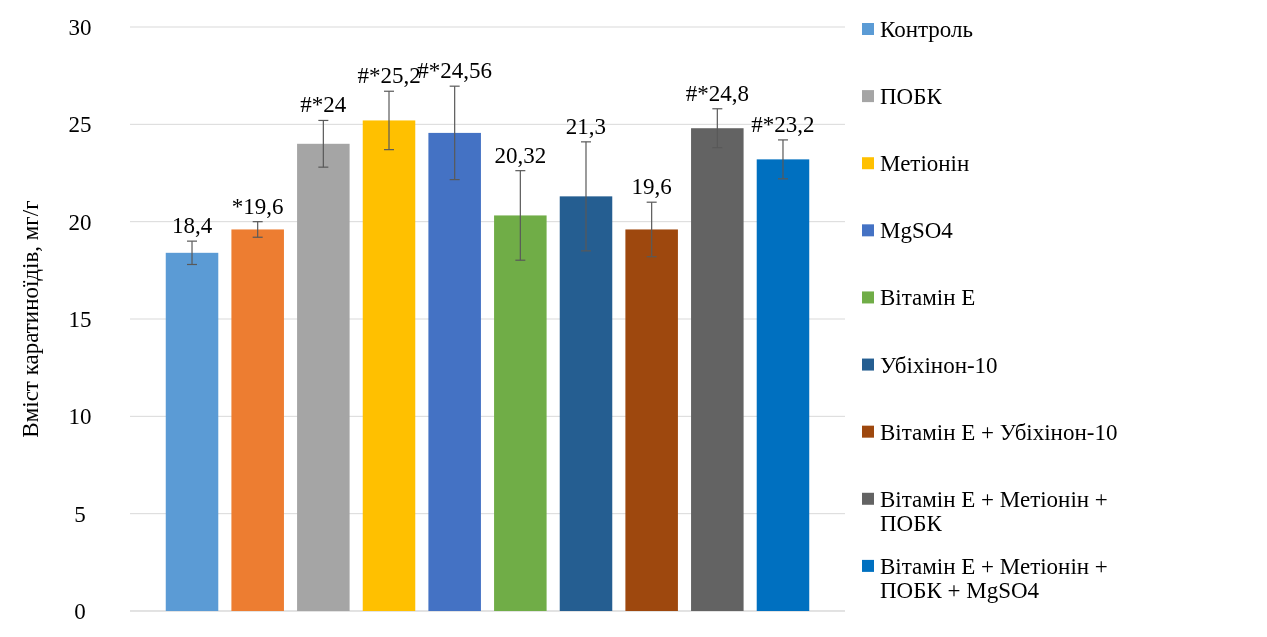 This screenshot has width=1267, height=637. What do you see at coordinates (257, 206) in the screenshot?
I see `data-label: *19,6` at bounding box center [257, 206].